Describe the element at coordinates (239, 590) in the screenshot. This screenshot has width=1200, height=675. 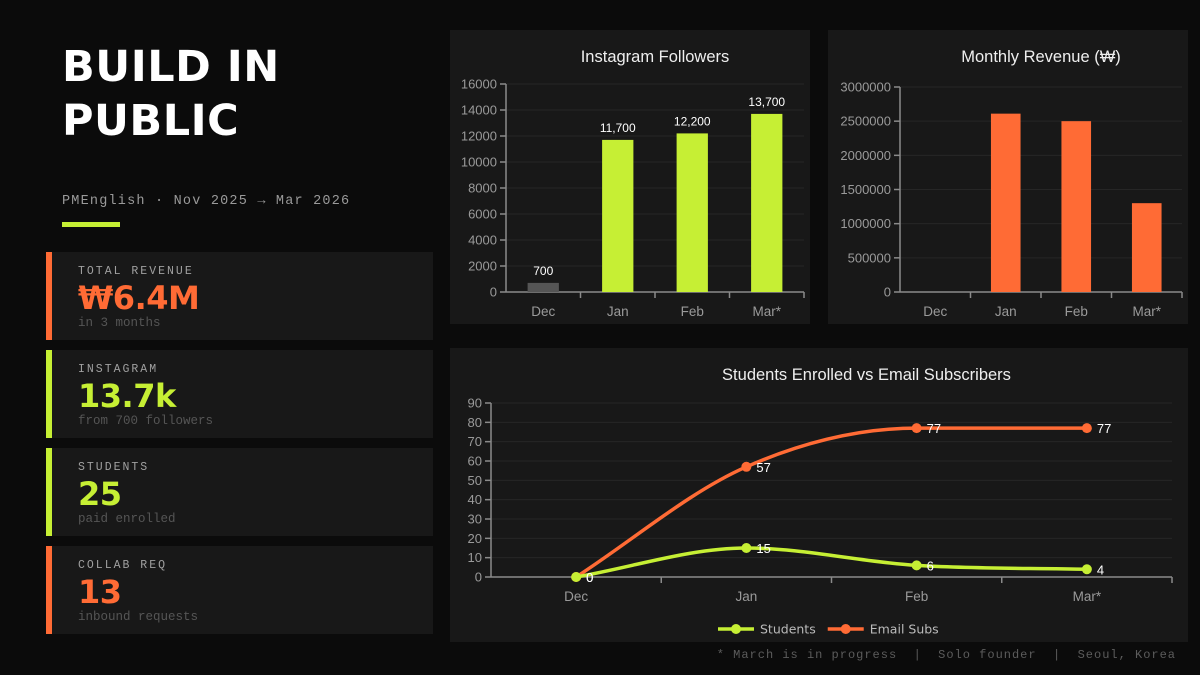
I see `stat-card-collab-req: COLLAB REQ 13 inbound requests` at that location.